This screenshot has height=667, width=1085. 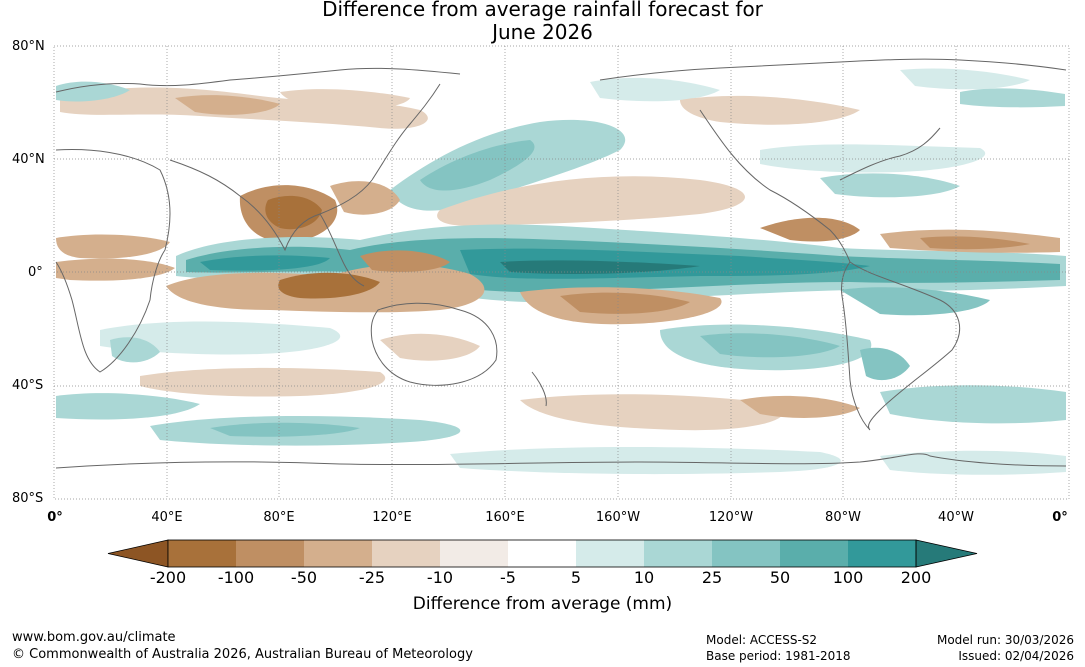 What do you see at coordinates (975, 243) in the screenshot?
I see `dry-core-atlantic-itcz` at bounding box center [975, 243].